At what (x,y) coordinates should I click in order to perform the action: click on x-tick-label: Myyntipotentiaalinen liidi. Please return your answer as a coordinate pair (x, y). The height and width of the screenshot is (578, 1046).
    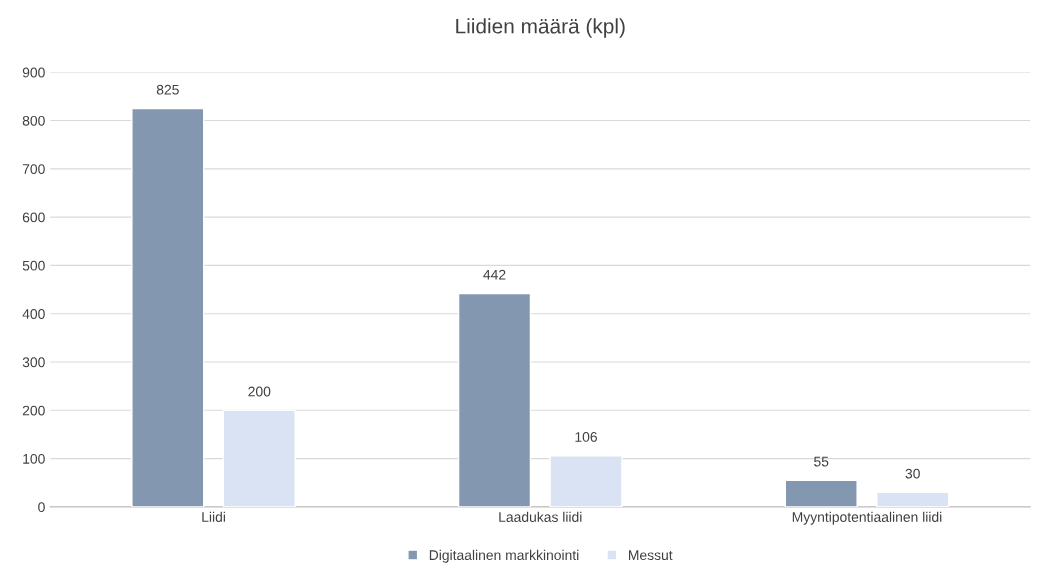
    Looking at the image, I should click on (867, 518).